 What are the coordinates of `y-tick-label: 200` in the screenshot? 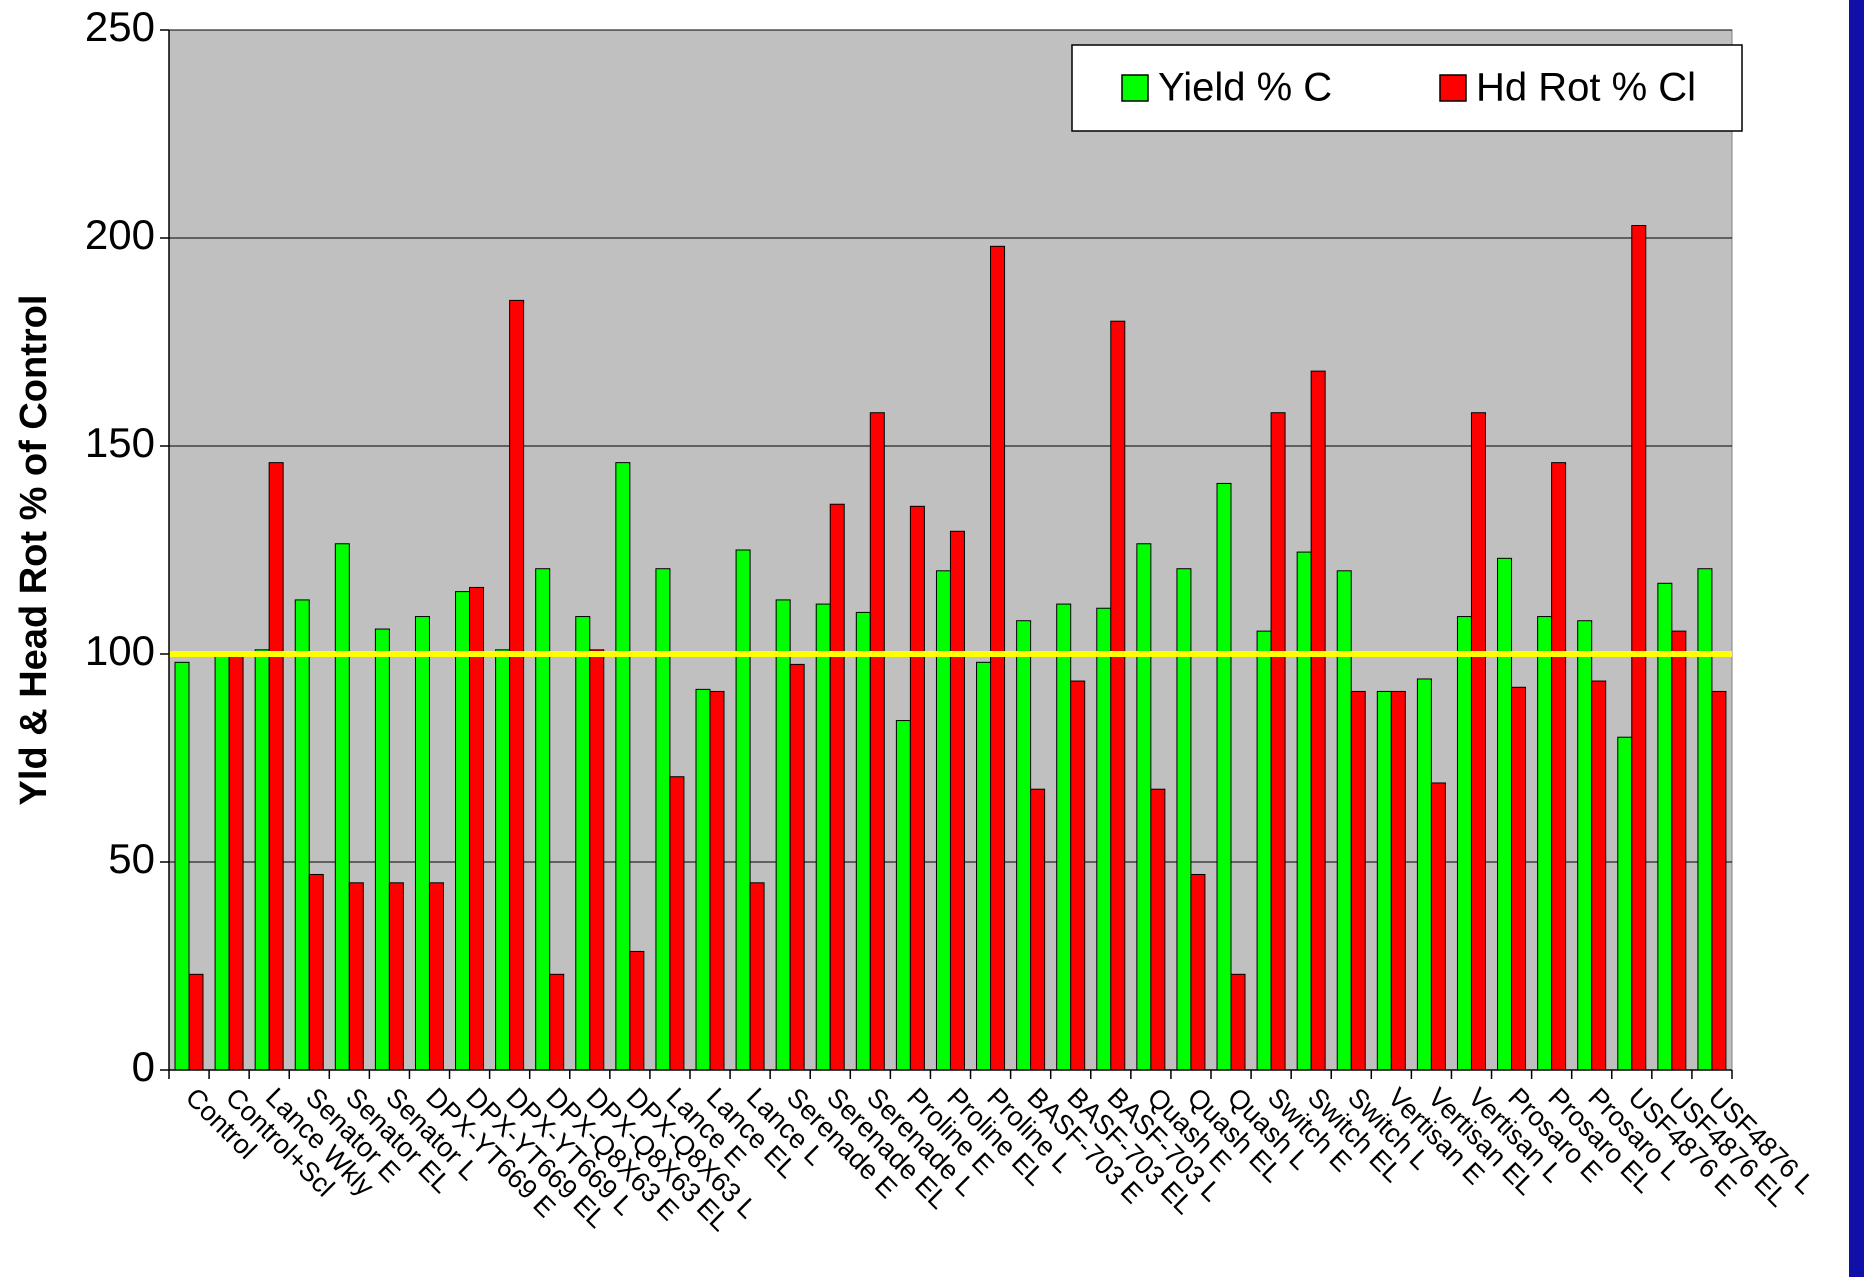 It's located at (120, 234).